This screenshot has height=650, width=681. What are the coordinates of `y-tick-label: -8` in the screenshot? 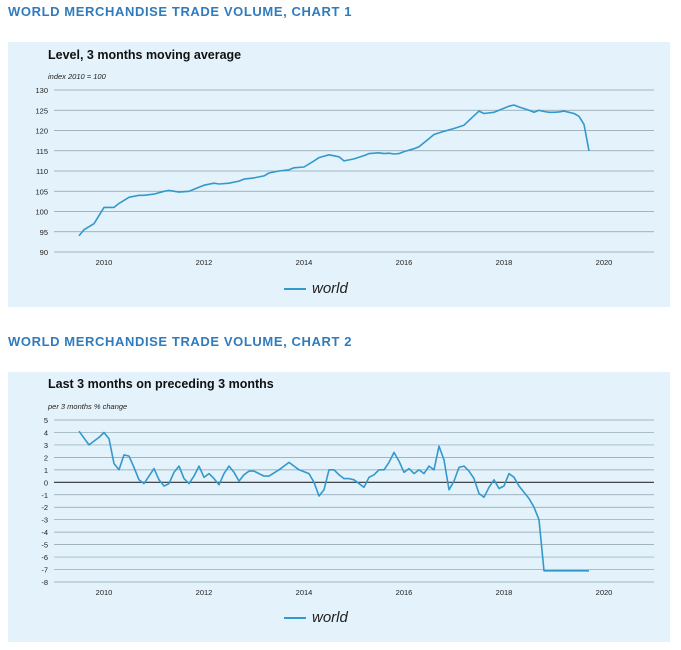 It's located at (44, 582).